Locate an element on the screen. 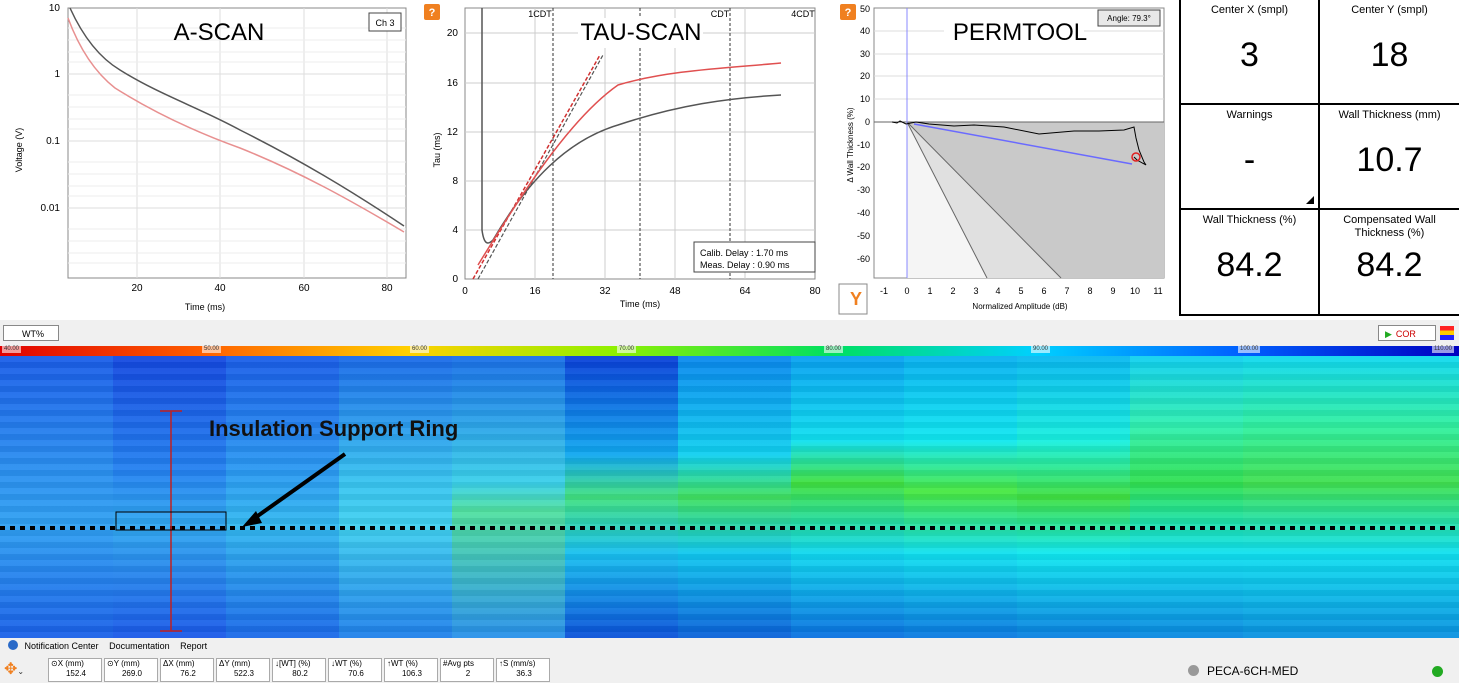 The width and height of the screenshot is (1459, 683). metric-value: 80.2 is located at coordinates (300, 673).